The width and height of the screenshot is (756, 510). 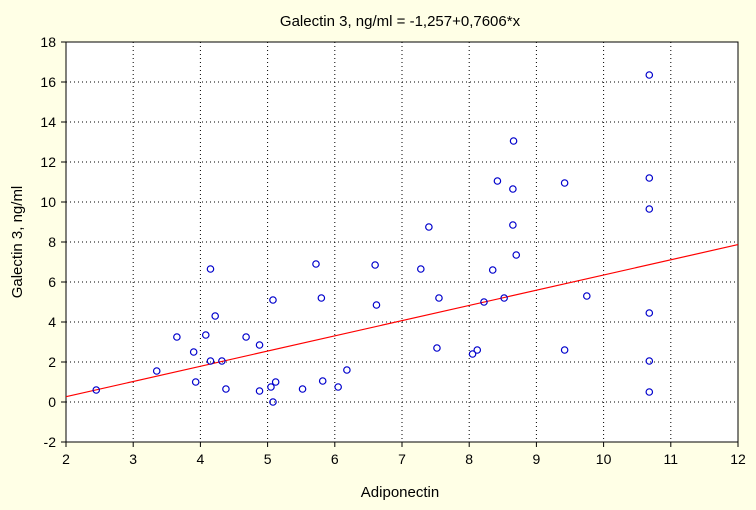 What do you see at coordinates (671, 459) in the screenshot?
I see `x-tick-label: 11` at bounding box center [671, 459].